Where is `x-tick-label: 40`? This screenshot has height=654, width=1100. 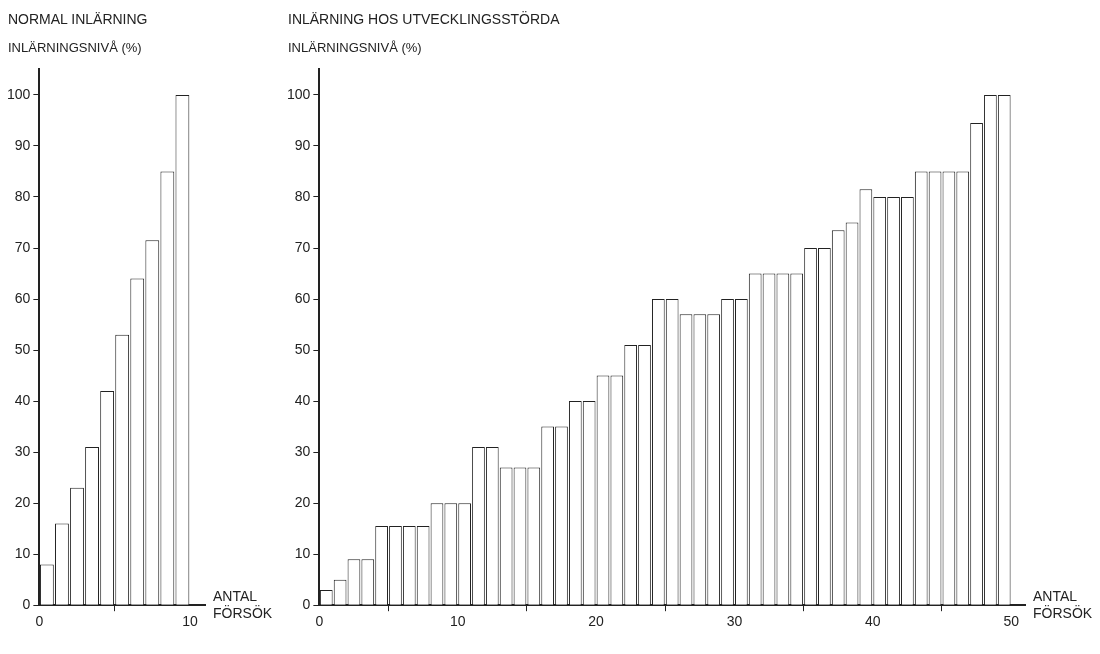
x-tick-label: 40 is located at coordinates (873, 621).